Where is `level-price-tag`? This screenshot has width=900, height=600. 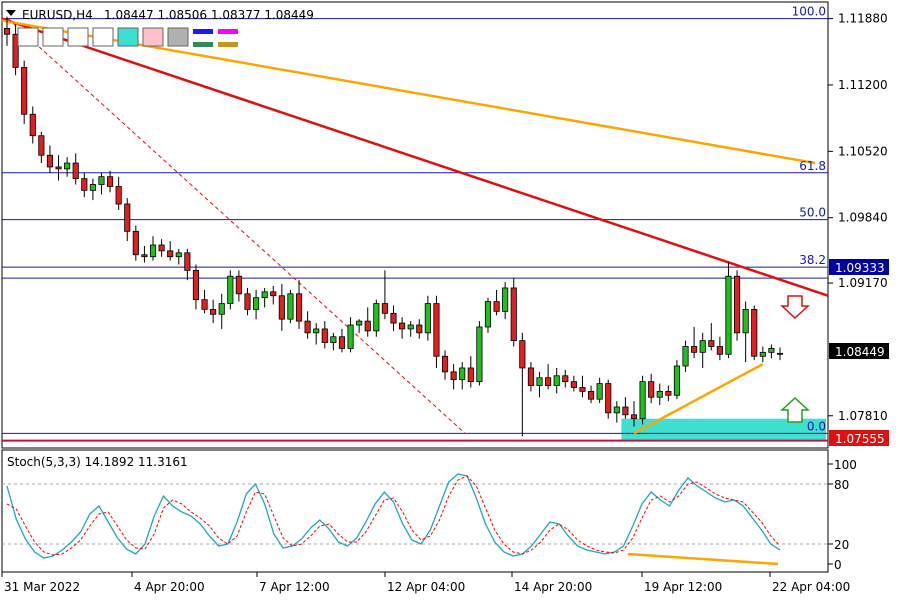
level-price-tag is located at coordinates (859, 267).